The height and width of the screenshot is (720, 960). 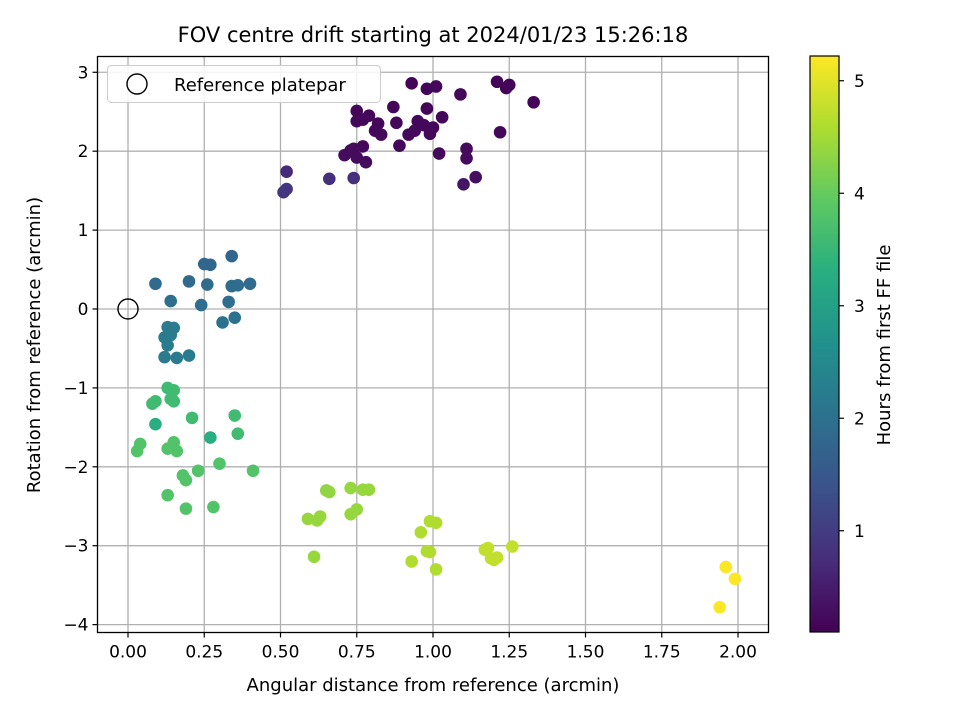 I want to click on y-tick-label: 3, so click(x=83, y=73).